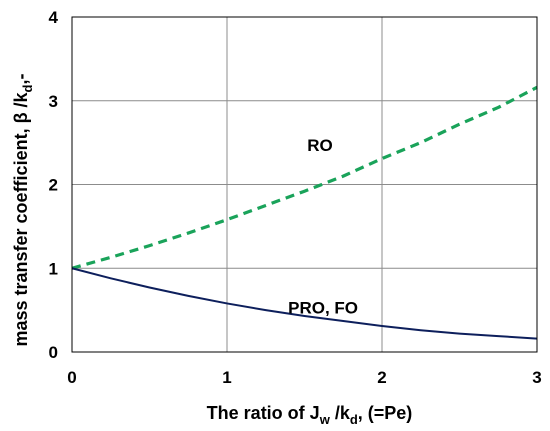 This screenshot has width=550, height=431. Describe the element at coordinates (263, 413) in the screenshot. I see `x-axis-title-part-1: The ratio of J` at that location.